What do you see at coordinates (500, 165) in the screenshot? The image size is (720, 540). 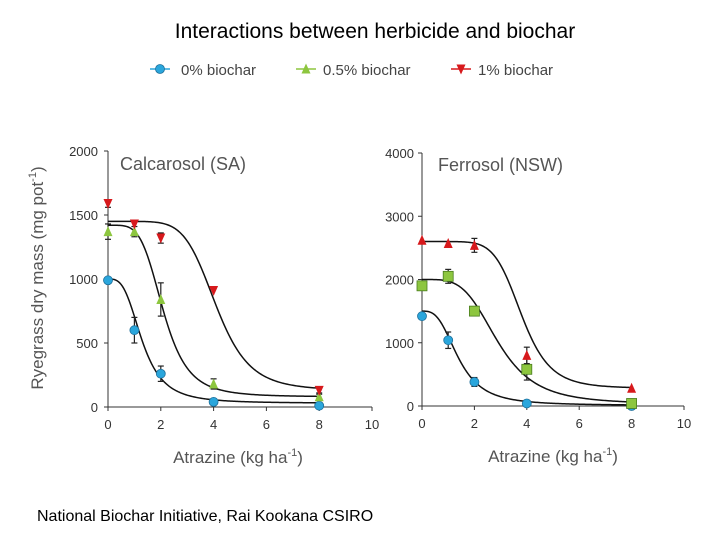 I see `panel-title: Ferrosol (NSW)` at bounding box center [500, 165].